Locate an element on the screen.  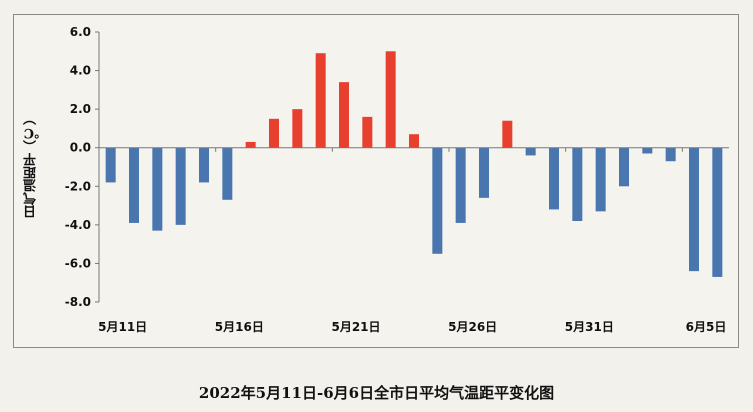
y-tick-label: -6.0 is located at coordinates (78, 263).